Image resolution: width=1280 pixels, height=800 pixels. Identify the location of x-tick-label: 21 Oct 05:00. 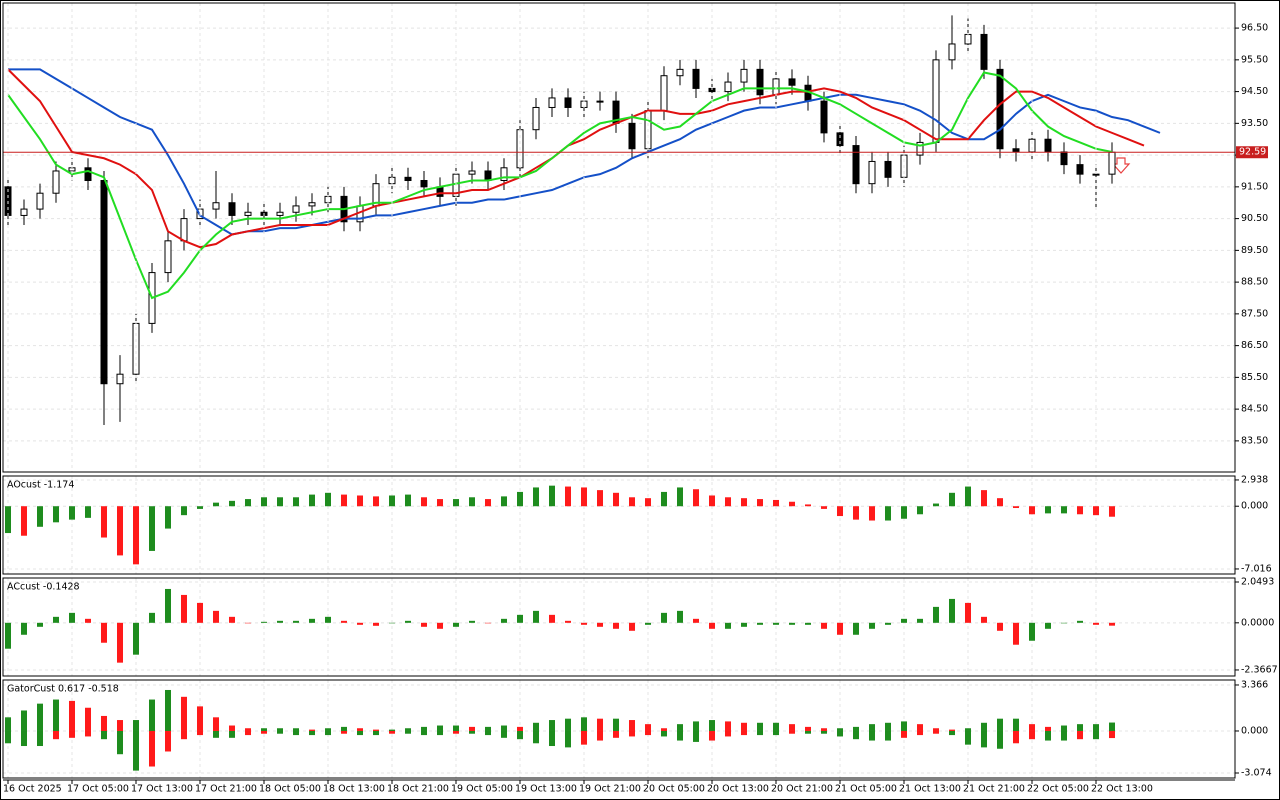
(866, 789).